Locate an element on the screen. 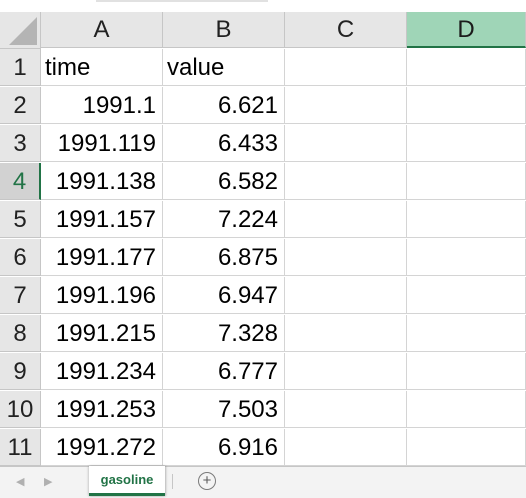  table-row: 8 1991.215 7.328 is located at coordinates (263, 334).